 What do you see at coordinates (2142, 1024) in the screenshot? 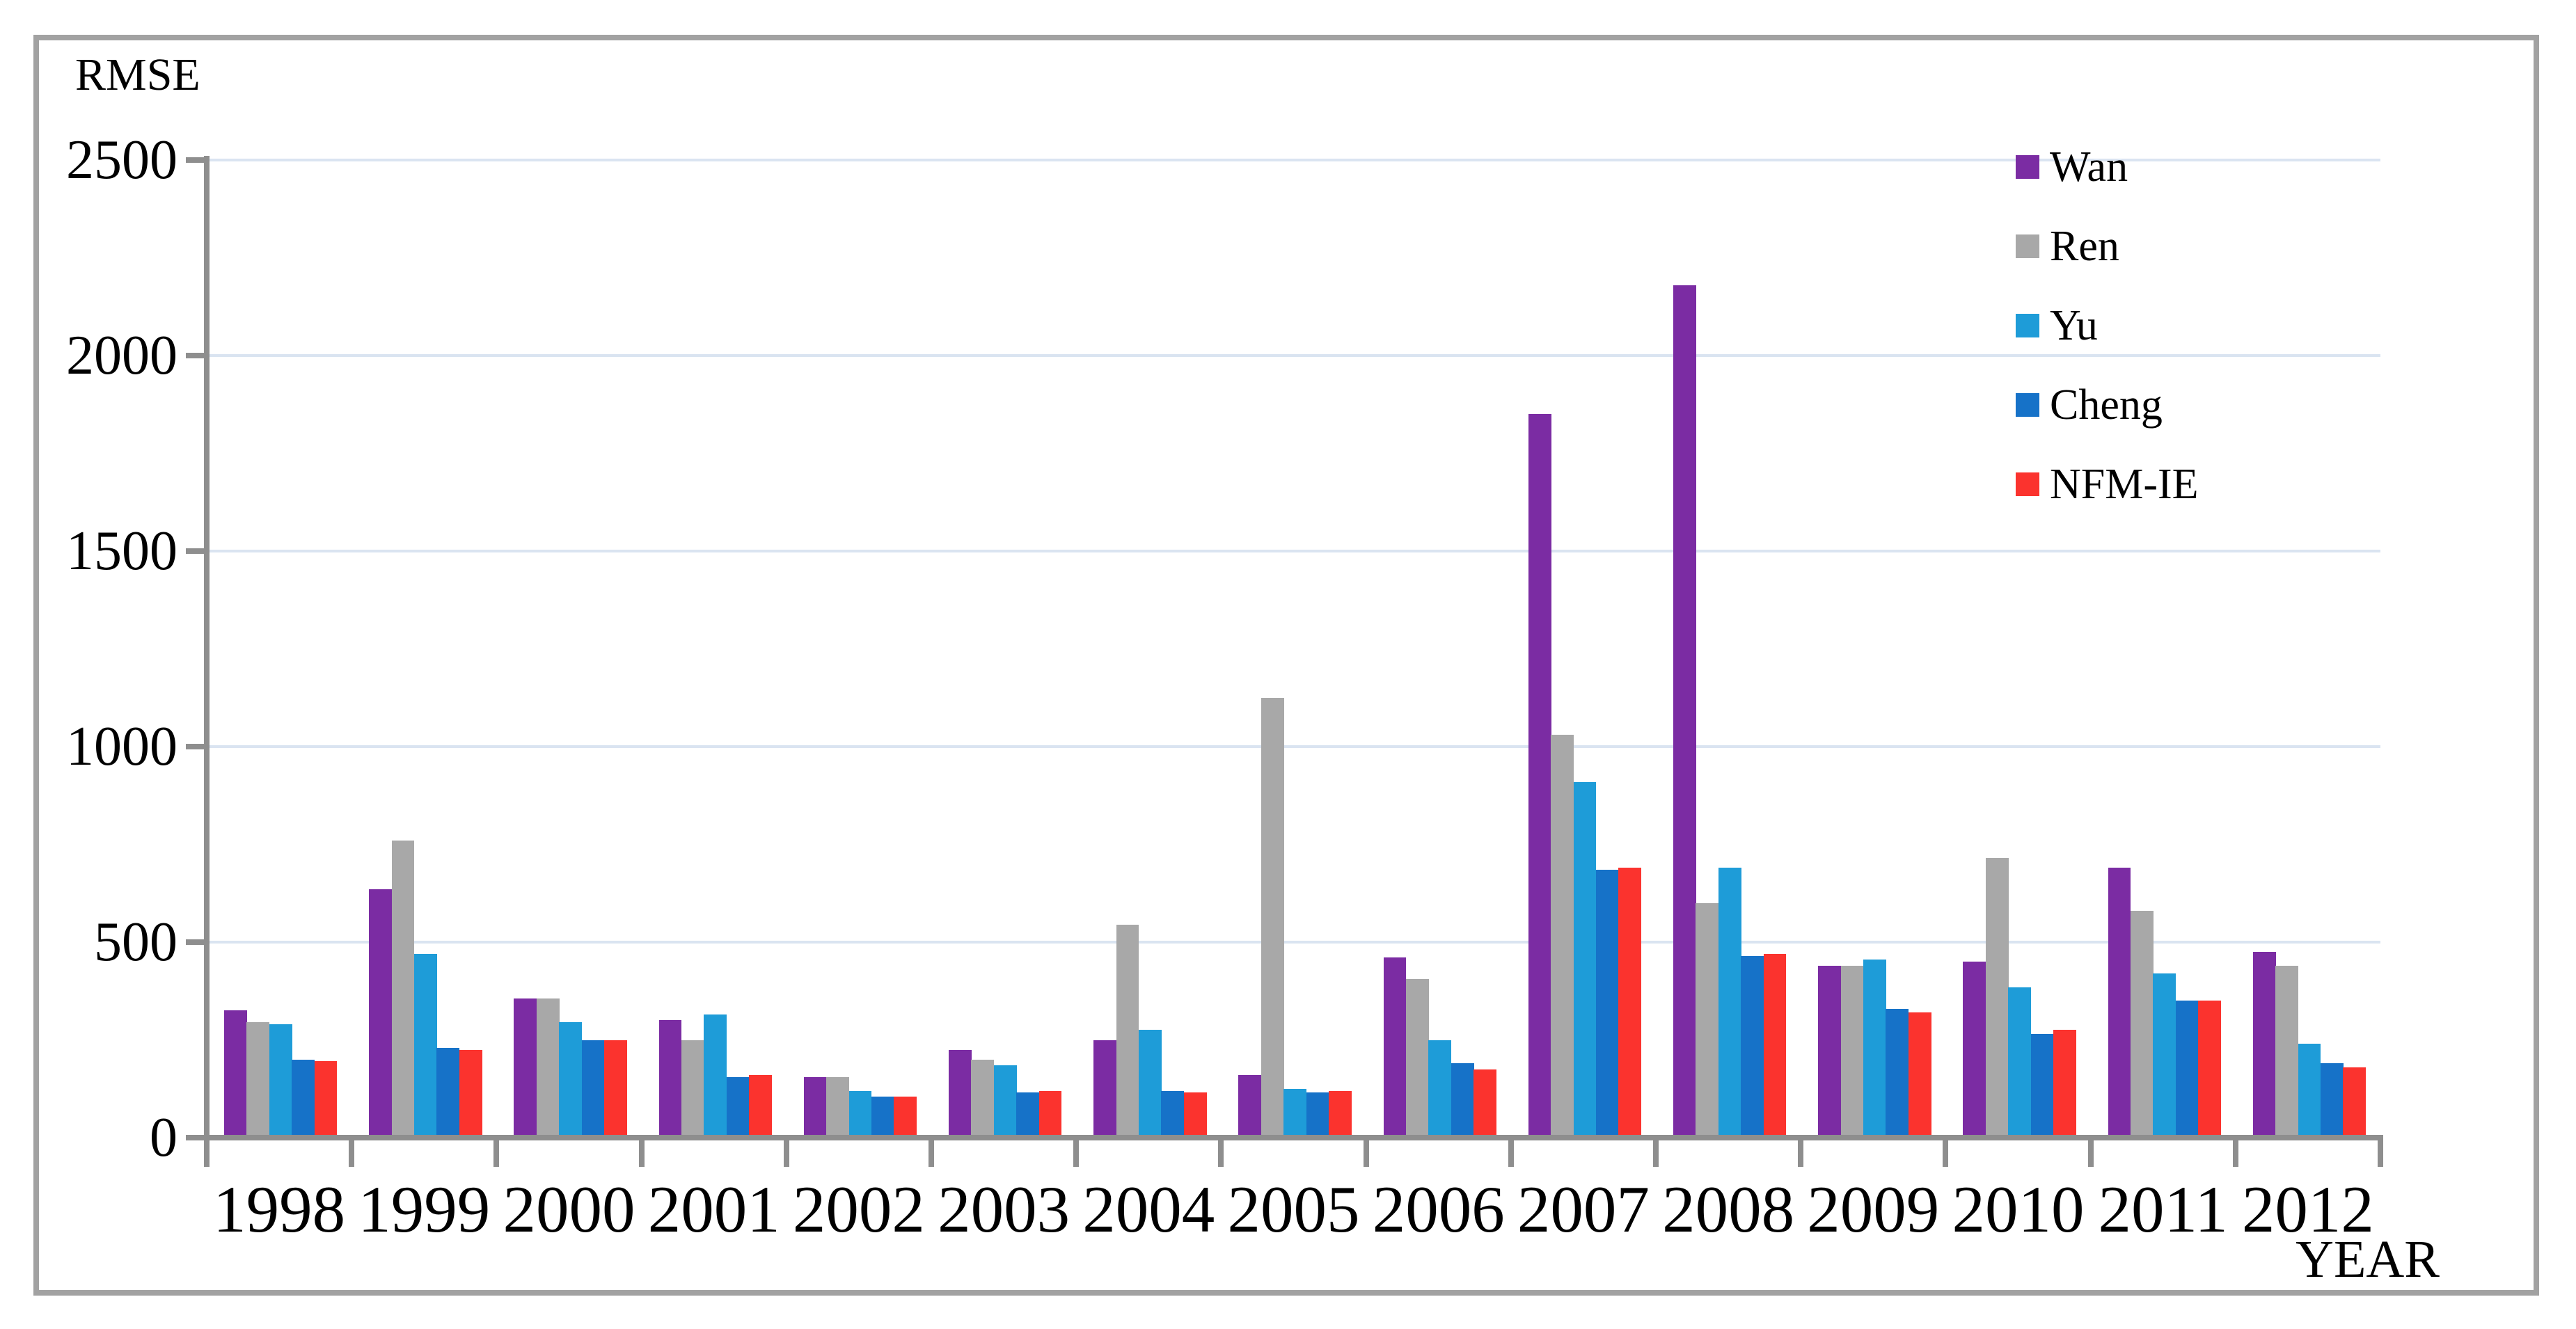
I see `bar-Ren-2011` at bounding box center [2142, 1024].